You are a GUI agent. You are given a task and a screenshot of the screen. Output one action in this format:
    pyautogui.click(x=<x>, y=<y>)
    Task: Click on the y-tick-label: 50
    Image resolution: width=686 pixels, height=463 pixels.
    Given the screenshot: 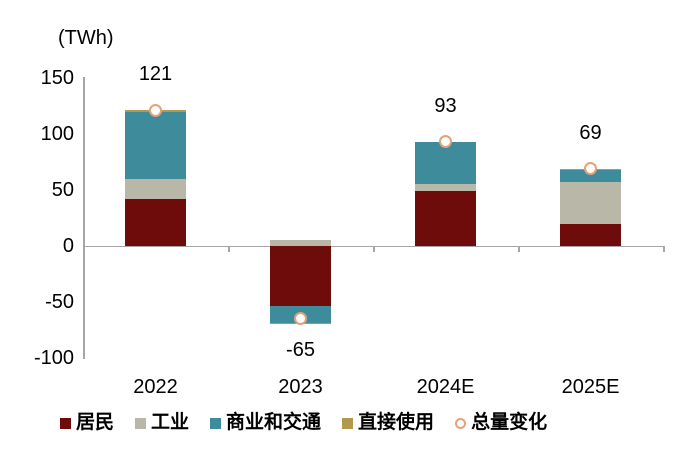 What is the action you would take?
    pyautogui.click(x=62, y=190)
    